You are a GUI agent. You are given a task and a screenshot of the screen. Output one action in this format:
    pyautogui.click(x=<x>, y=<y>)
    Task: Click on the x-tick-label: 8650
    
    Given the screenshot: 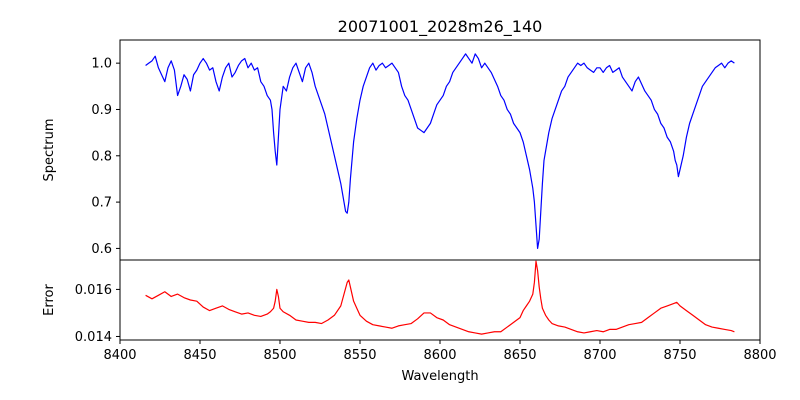 What is the action you would take?
    pyautogui.click(x=519, y=355)
    